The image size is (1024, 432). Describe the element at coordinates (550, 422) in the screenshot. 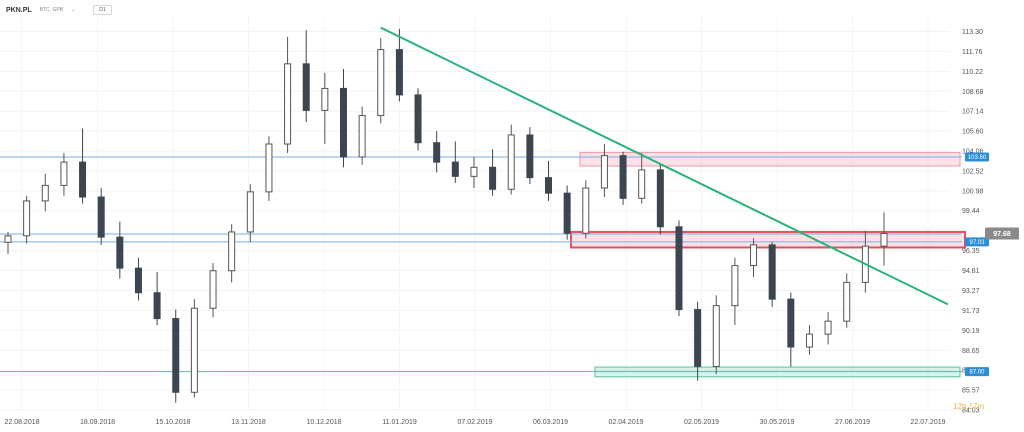

I see `x-tick-label: 06.03.2019` at that location.